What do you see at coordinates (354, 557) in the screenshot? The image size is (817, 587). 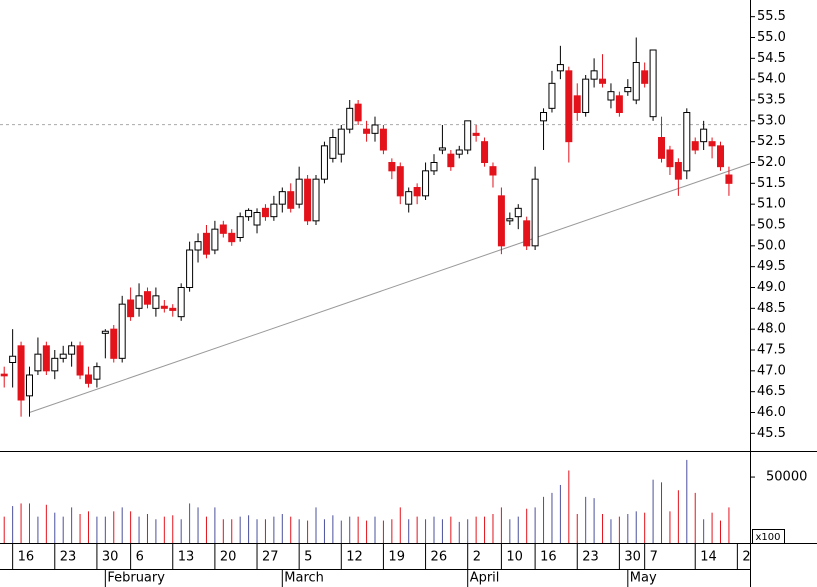 I see `x-tick-label: 12` at bounding box center [354, 557].